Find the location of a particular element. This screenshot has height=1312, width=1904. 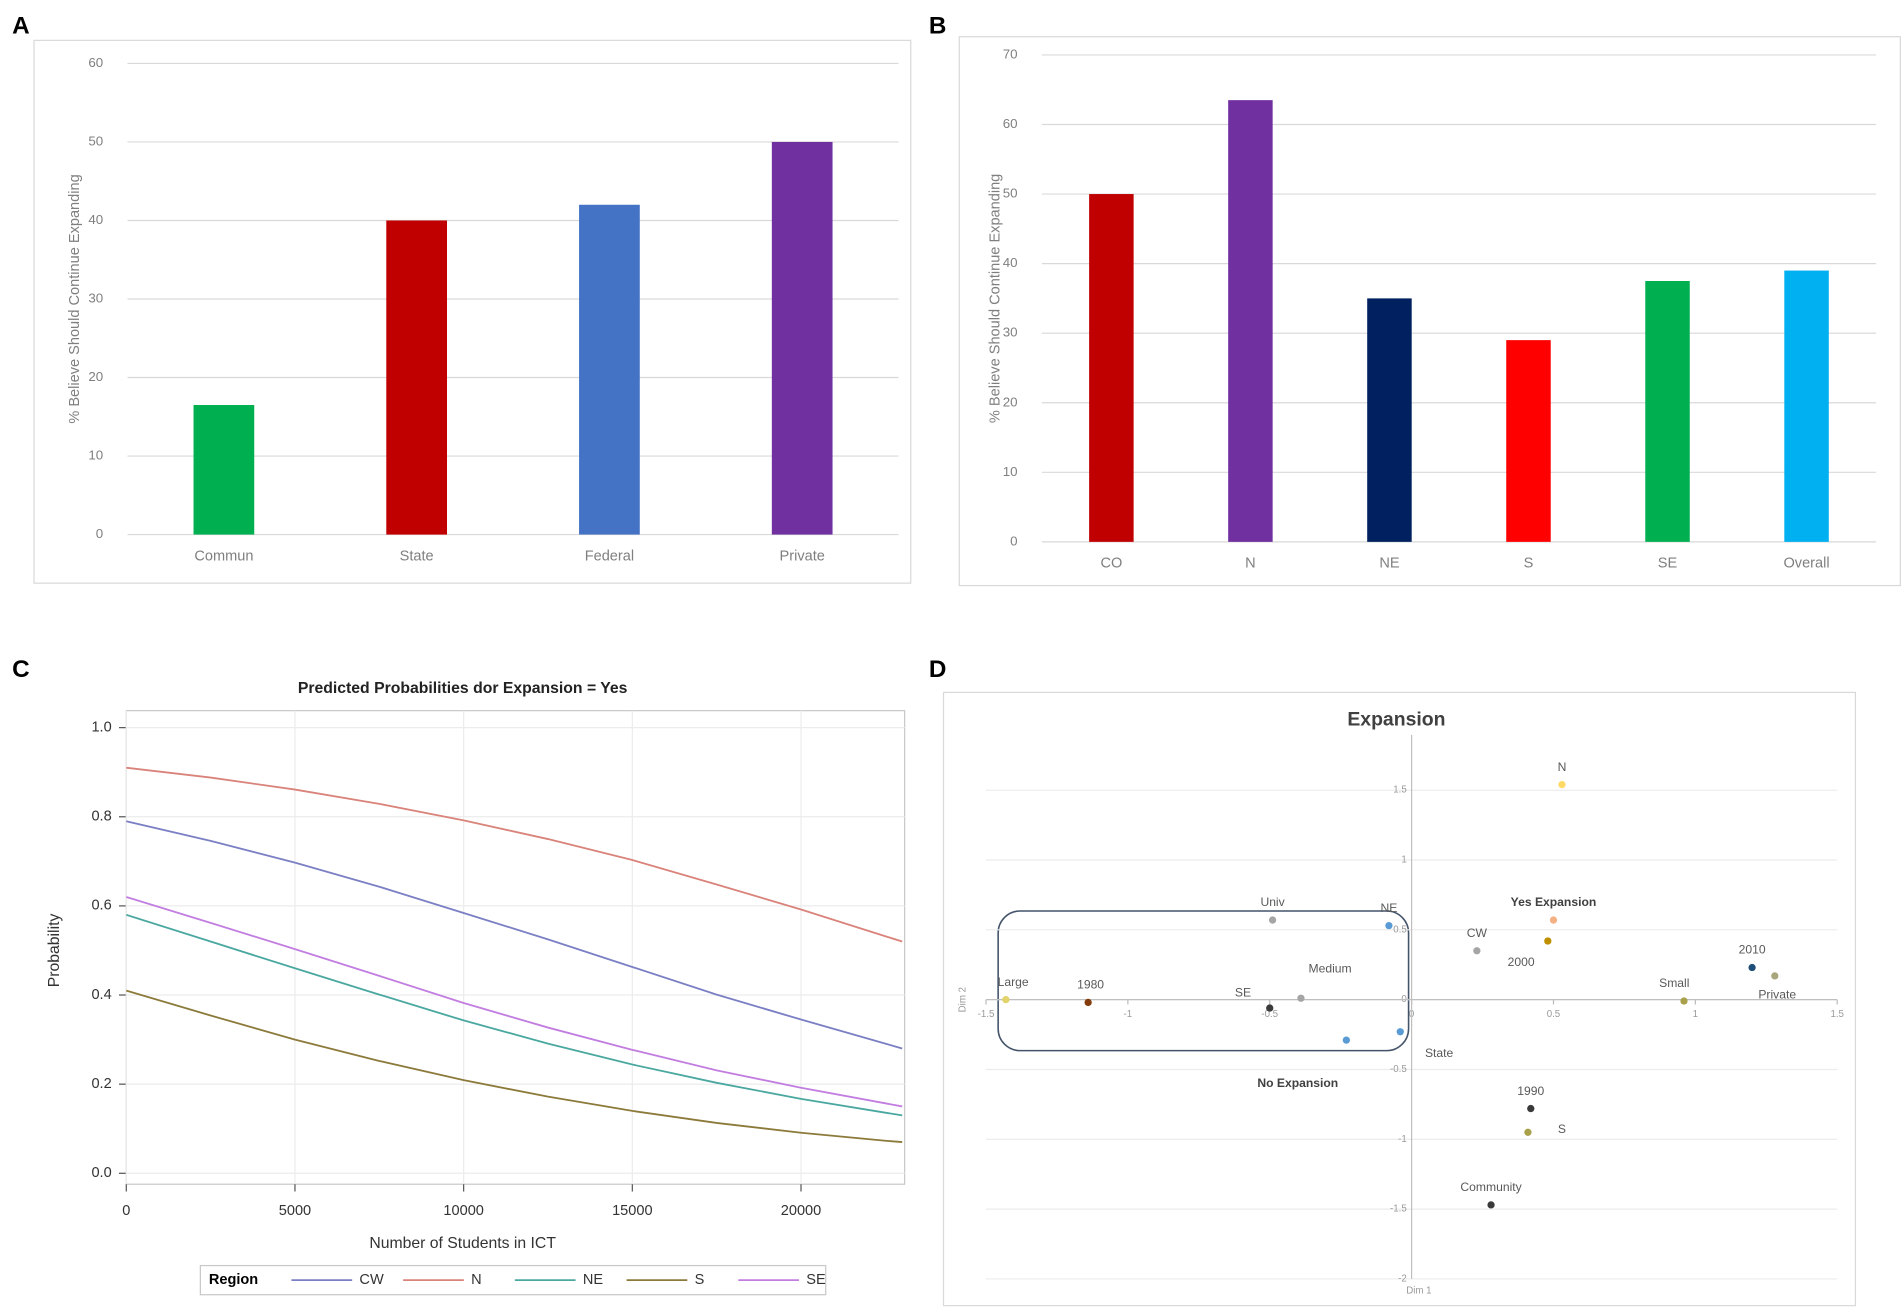

point-label: Yes Expansion is located at coordinates (1554, 902).